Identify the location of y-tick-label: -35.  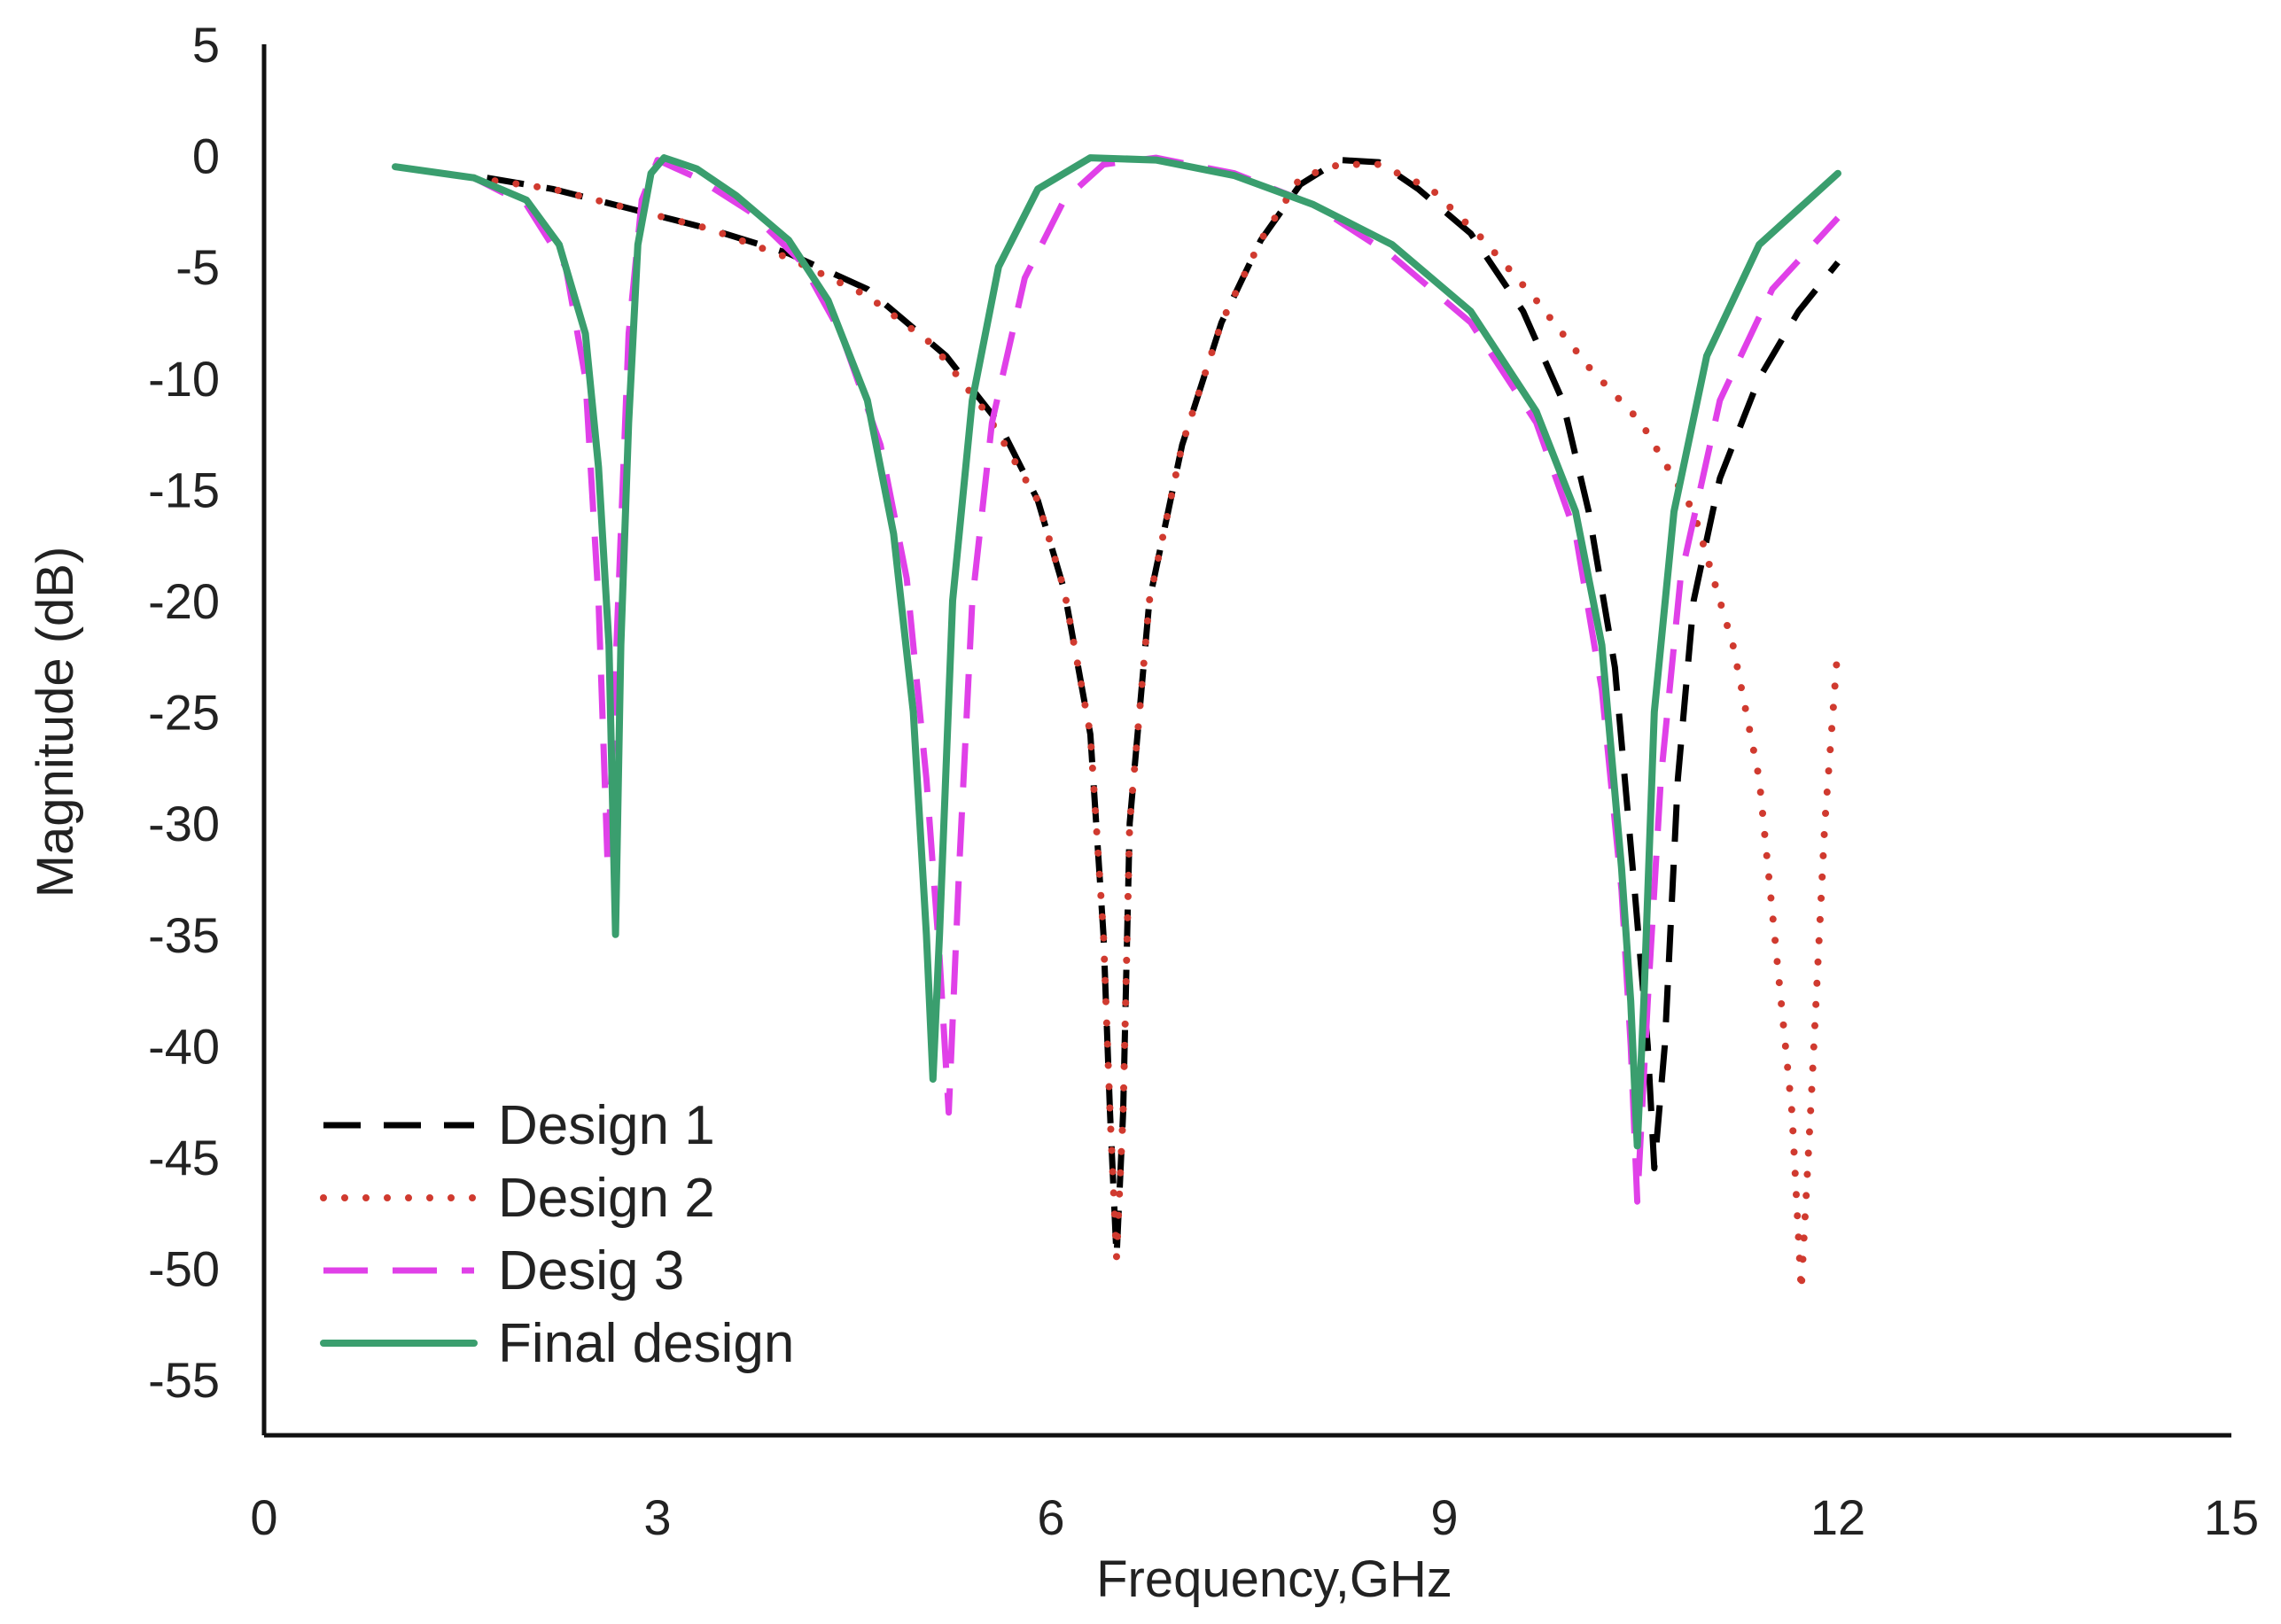
(184, 935).